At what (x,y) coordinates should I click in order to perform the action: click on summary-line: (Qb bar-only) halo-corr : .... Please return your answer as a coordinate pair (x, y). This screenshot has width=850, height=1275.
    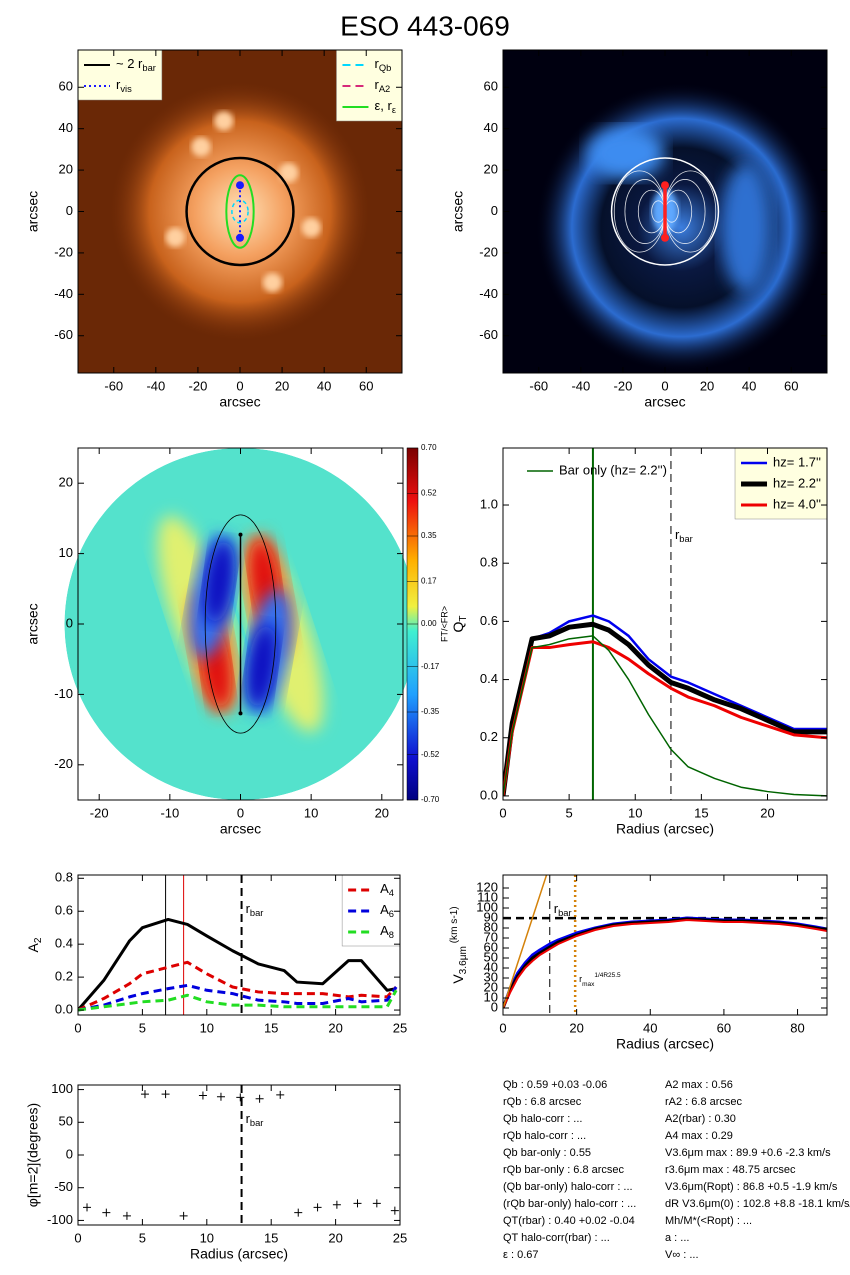
    Looking at the image, I should click on (568, 1187).